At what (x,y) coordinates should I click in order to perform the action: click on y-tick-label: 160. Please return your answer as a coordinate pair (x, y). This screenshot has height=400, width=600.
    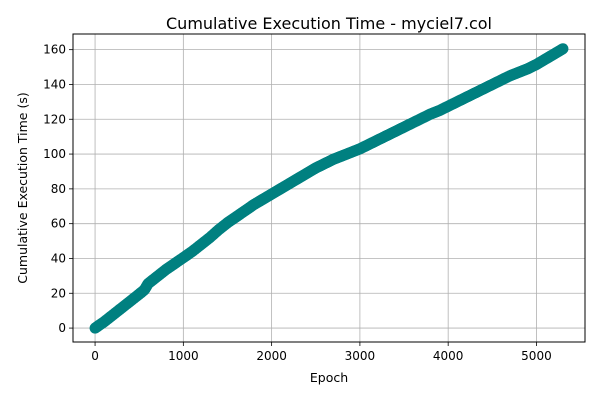
    Looking at the image, I should click on (54, 50).